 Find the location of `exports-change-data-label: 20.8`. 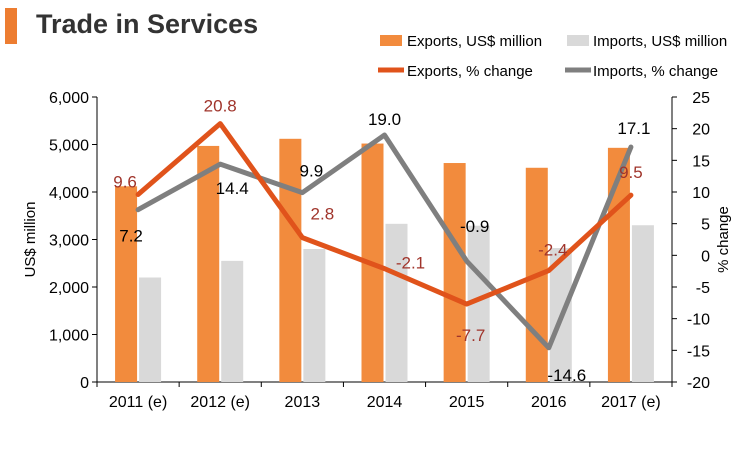

exports-change-data-label: 20.8 is located at coordinates (220, 106).